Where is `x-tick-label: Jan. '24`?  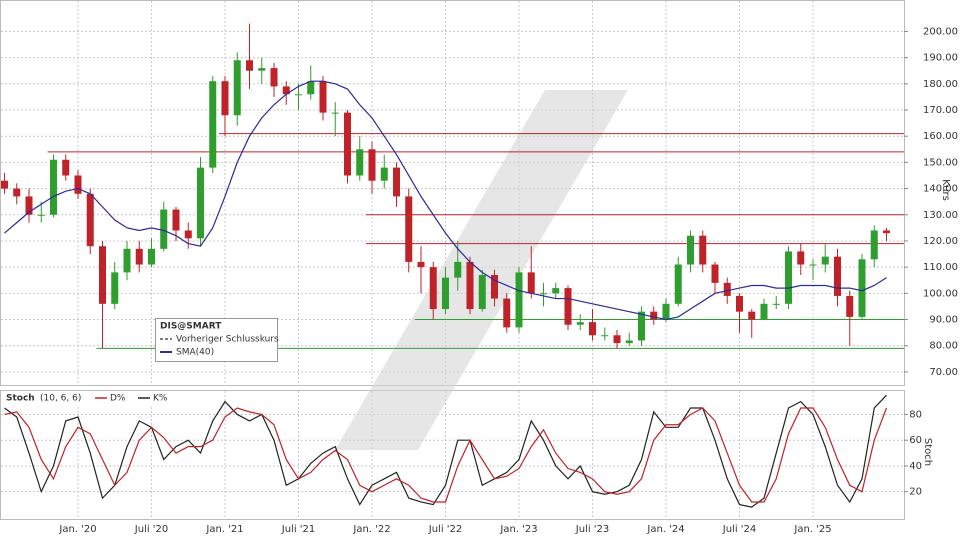 x-tick-label: Jan. '24 is located at coordinates (665, 529).